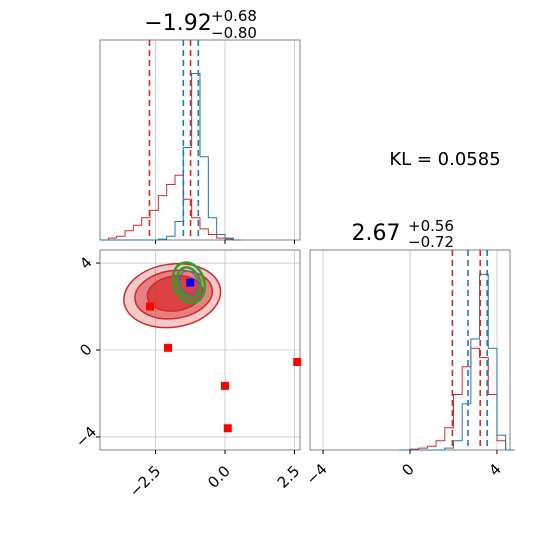  I want to click on bottom-right-title-sup: +0.56, so click(431, 226).